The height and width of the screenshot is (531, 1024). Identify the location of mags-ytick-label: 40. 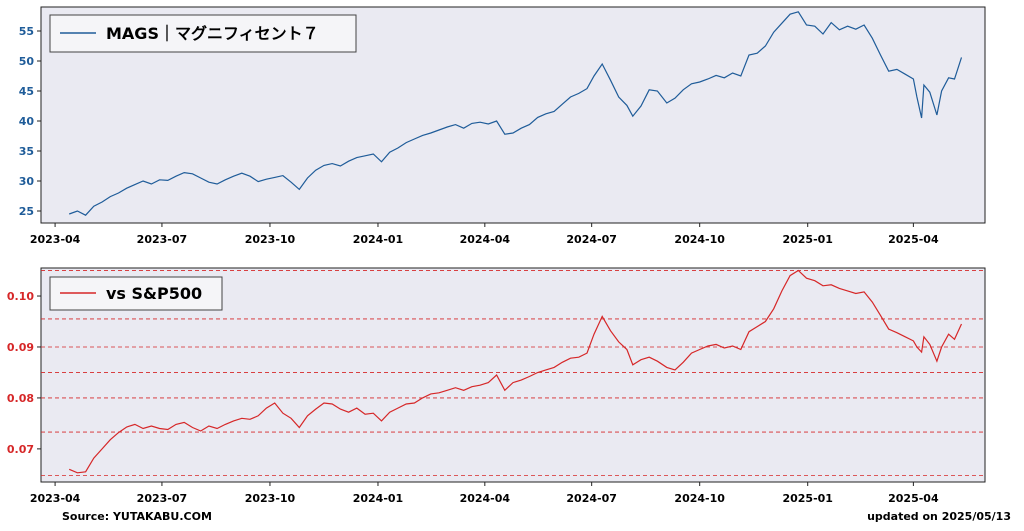
(27, 121).